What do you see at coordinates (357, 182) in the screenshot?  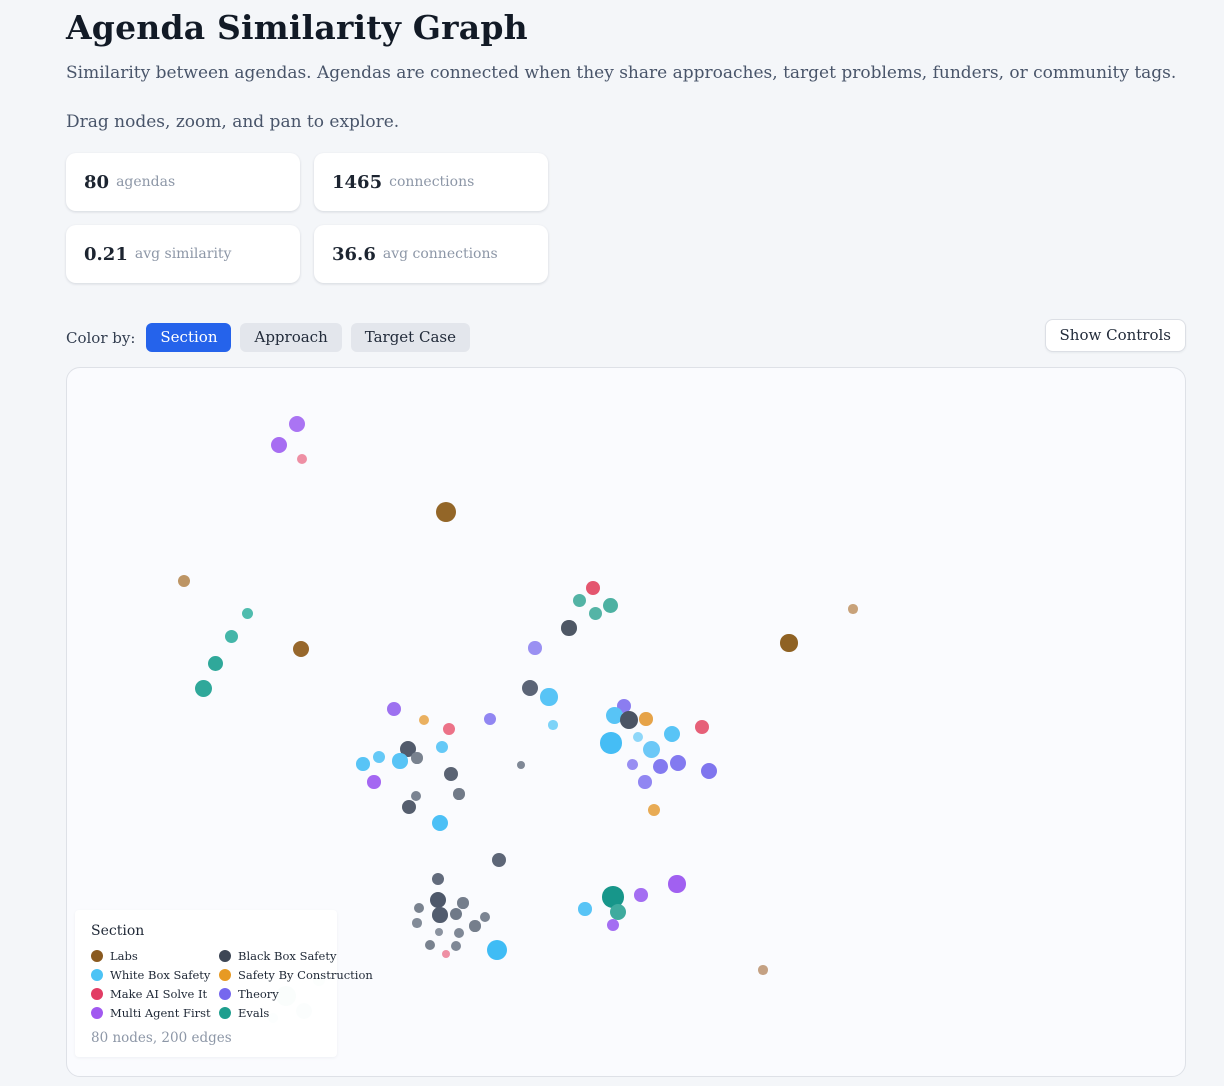 I see `stat-value: 1465` at bounding box center [357, 182].